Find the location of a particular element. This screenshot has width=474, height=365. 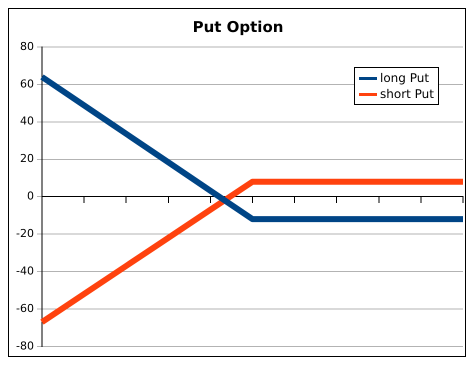

legend-label: long Put is located at coordinates (405, 78).